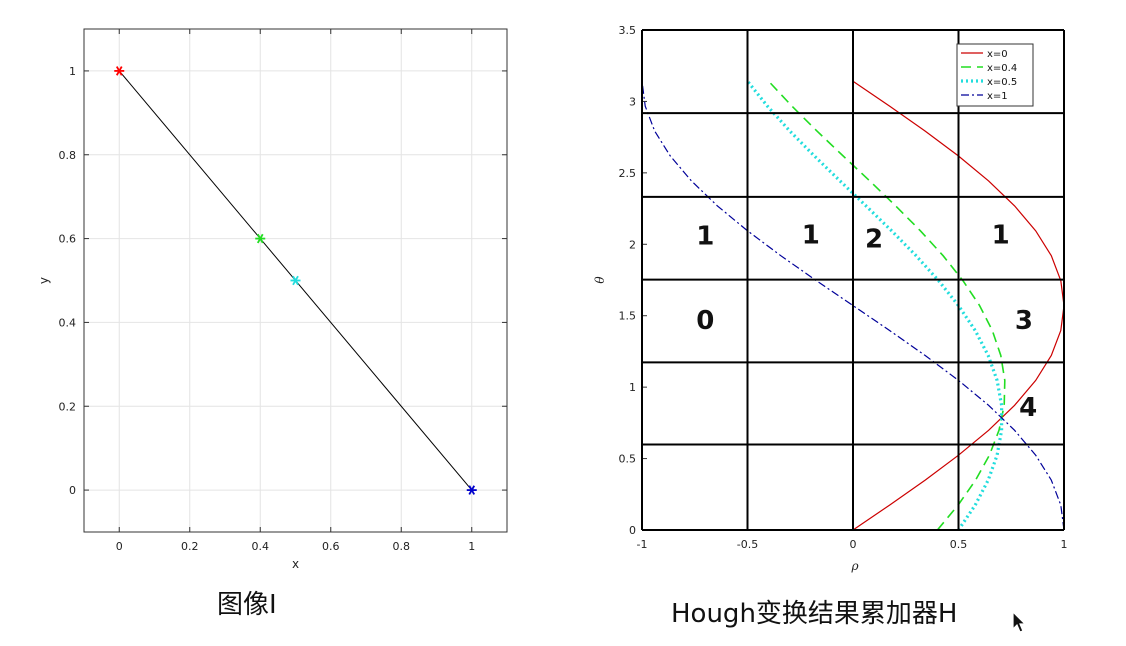 Image resolution: width=1126 pixels, height=646 pixels. I want to click on x-tick-label: 0.5, so click(959, 544).